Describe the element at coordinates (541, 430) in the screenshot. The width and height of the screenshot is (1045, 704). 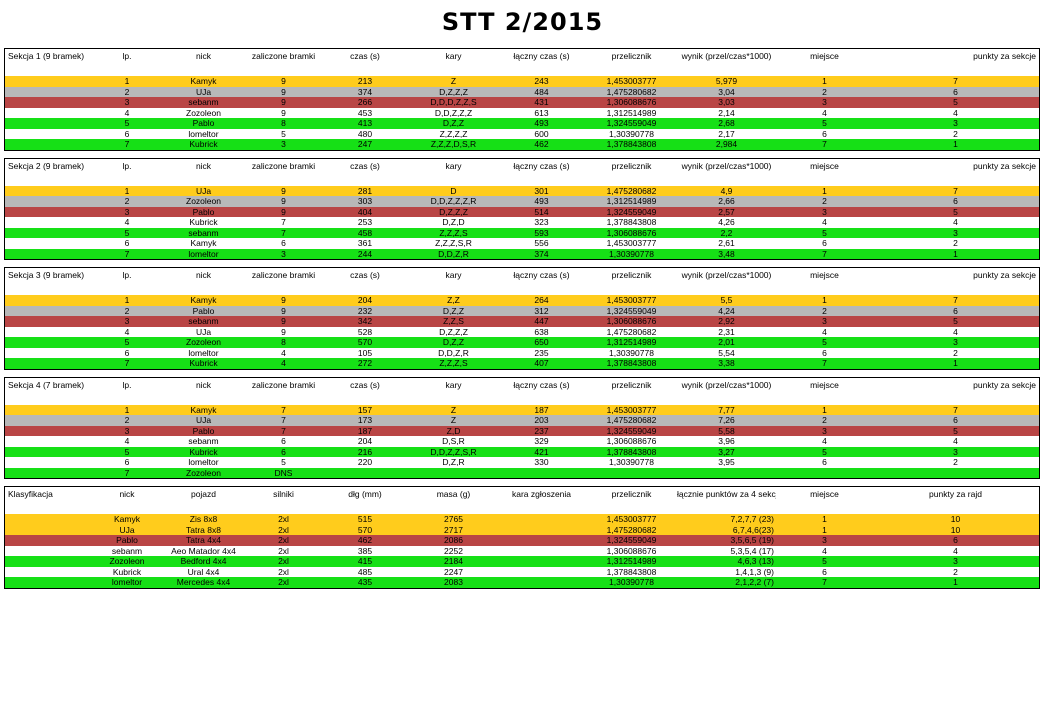
I see `table-cell: 237` at that location.